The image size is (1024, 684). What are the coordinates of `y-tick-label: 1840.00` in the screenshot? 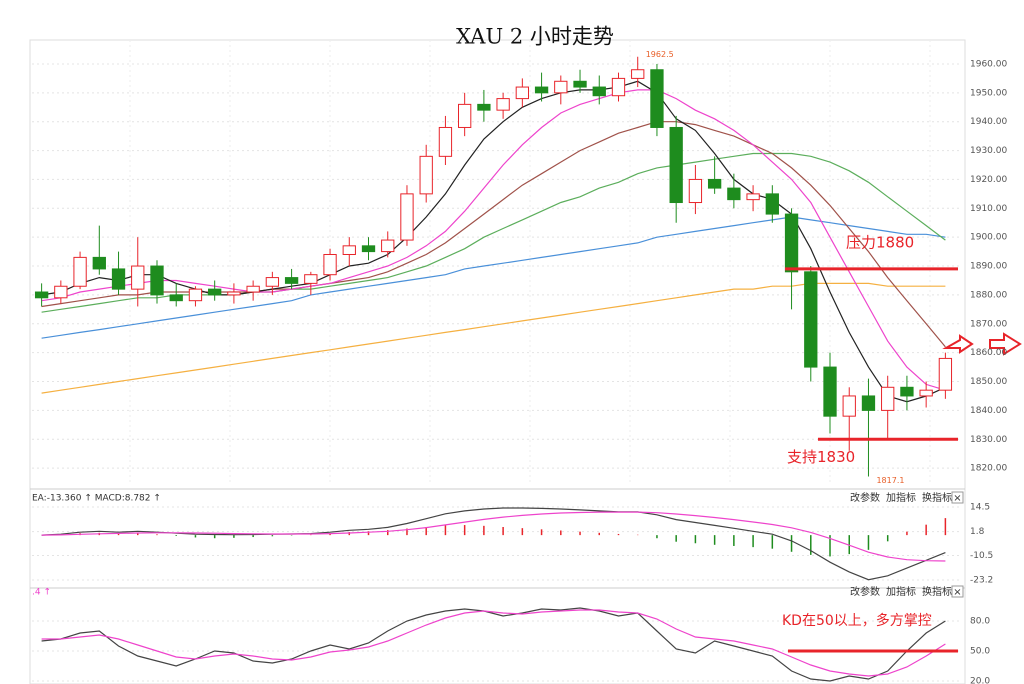 It's located at (988, 411).